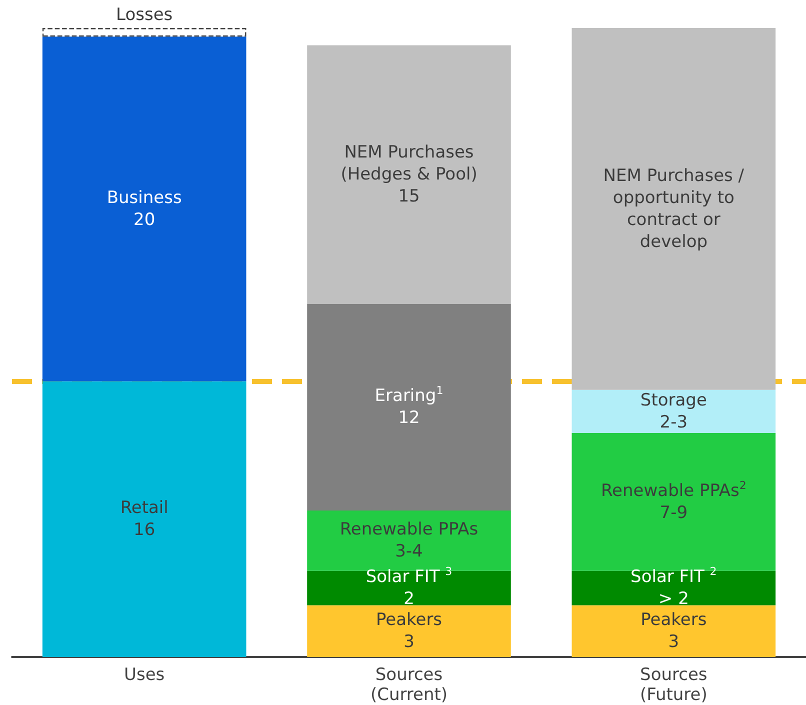  I want to click on data-label: Retail 16, so click(144, 519).